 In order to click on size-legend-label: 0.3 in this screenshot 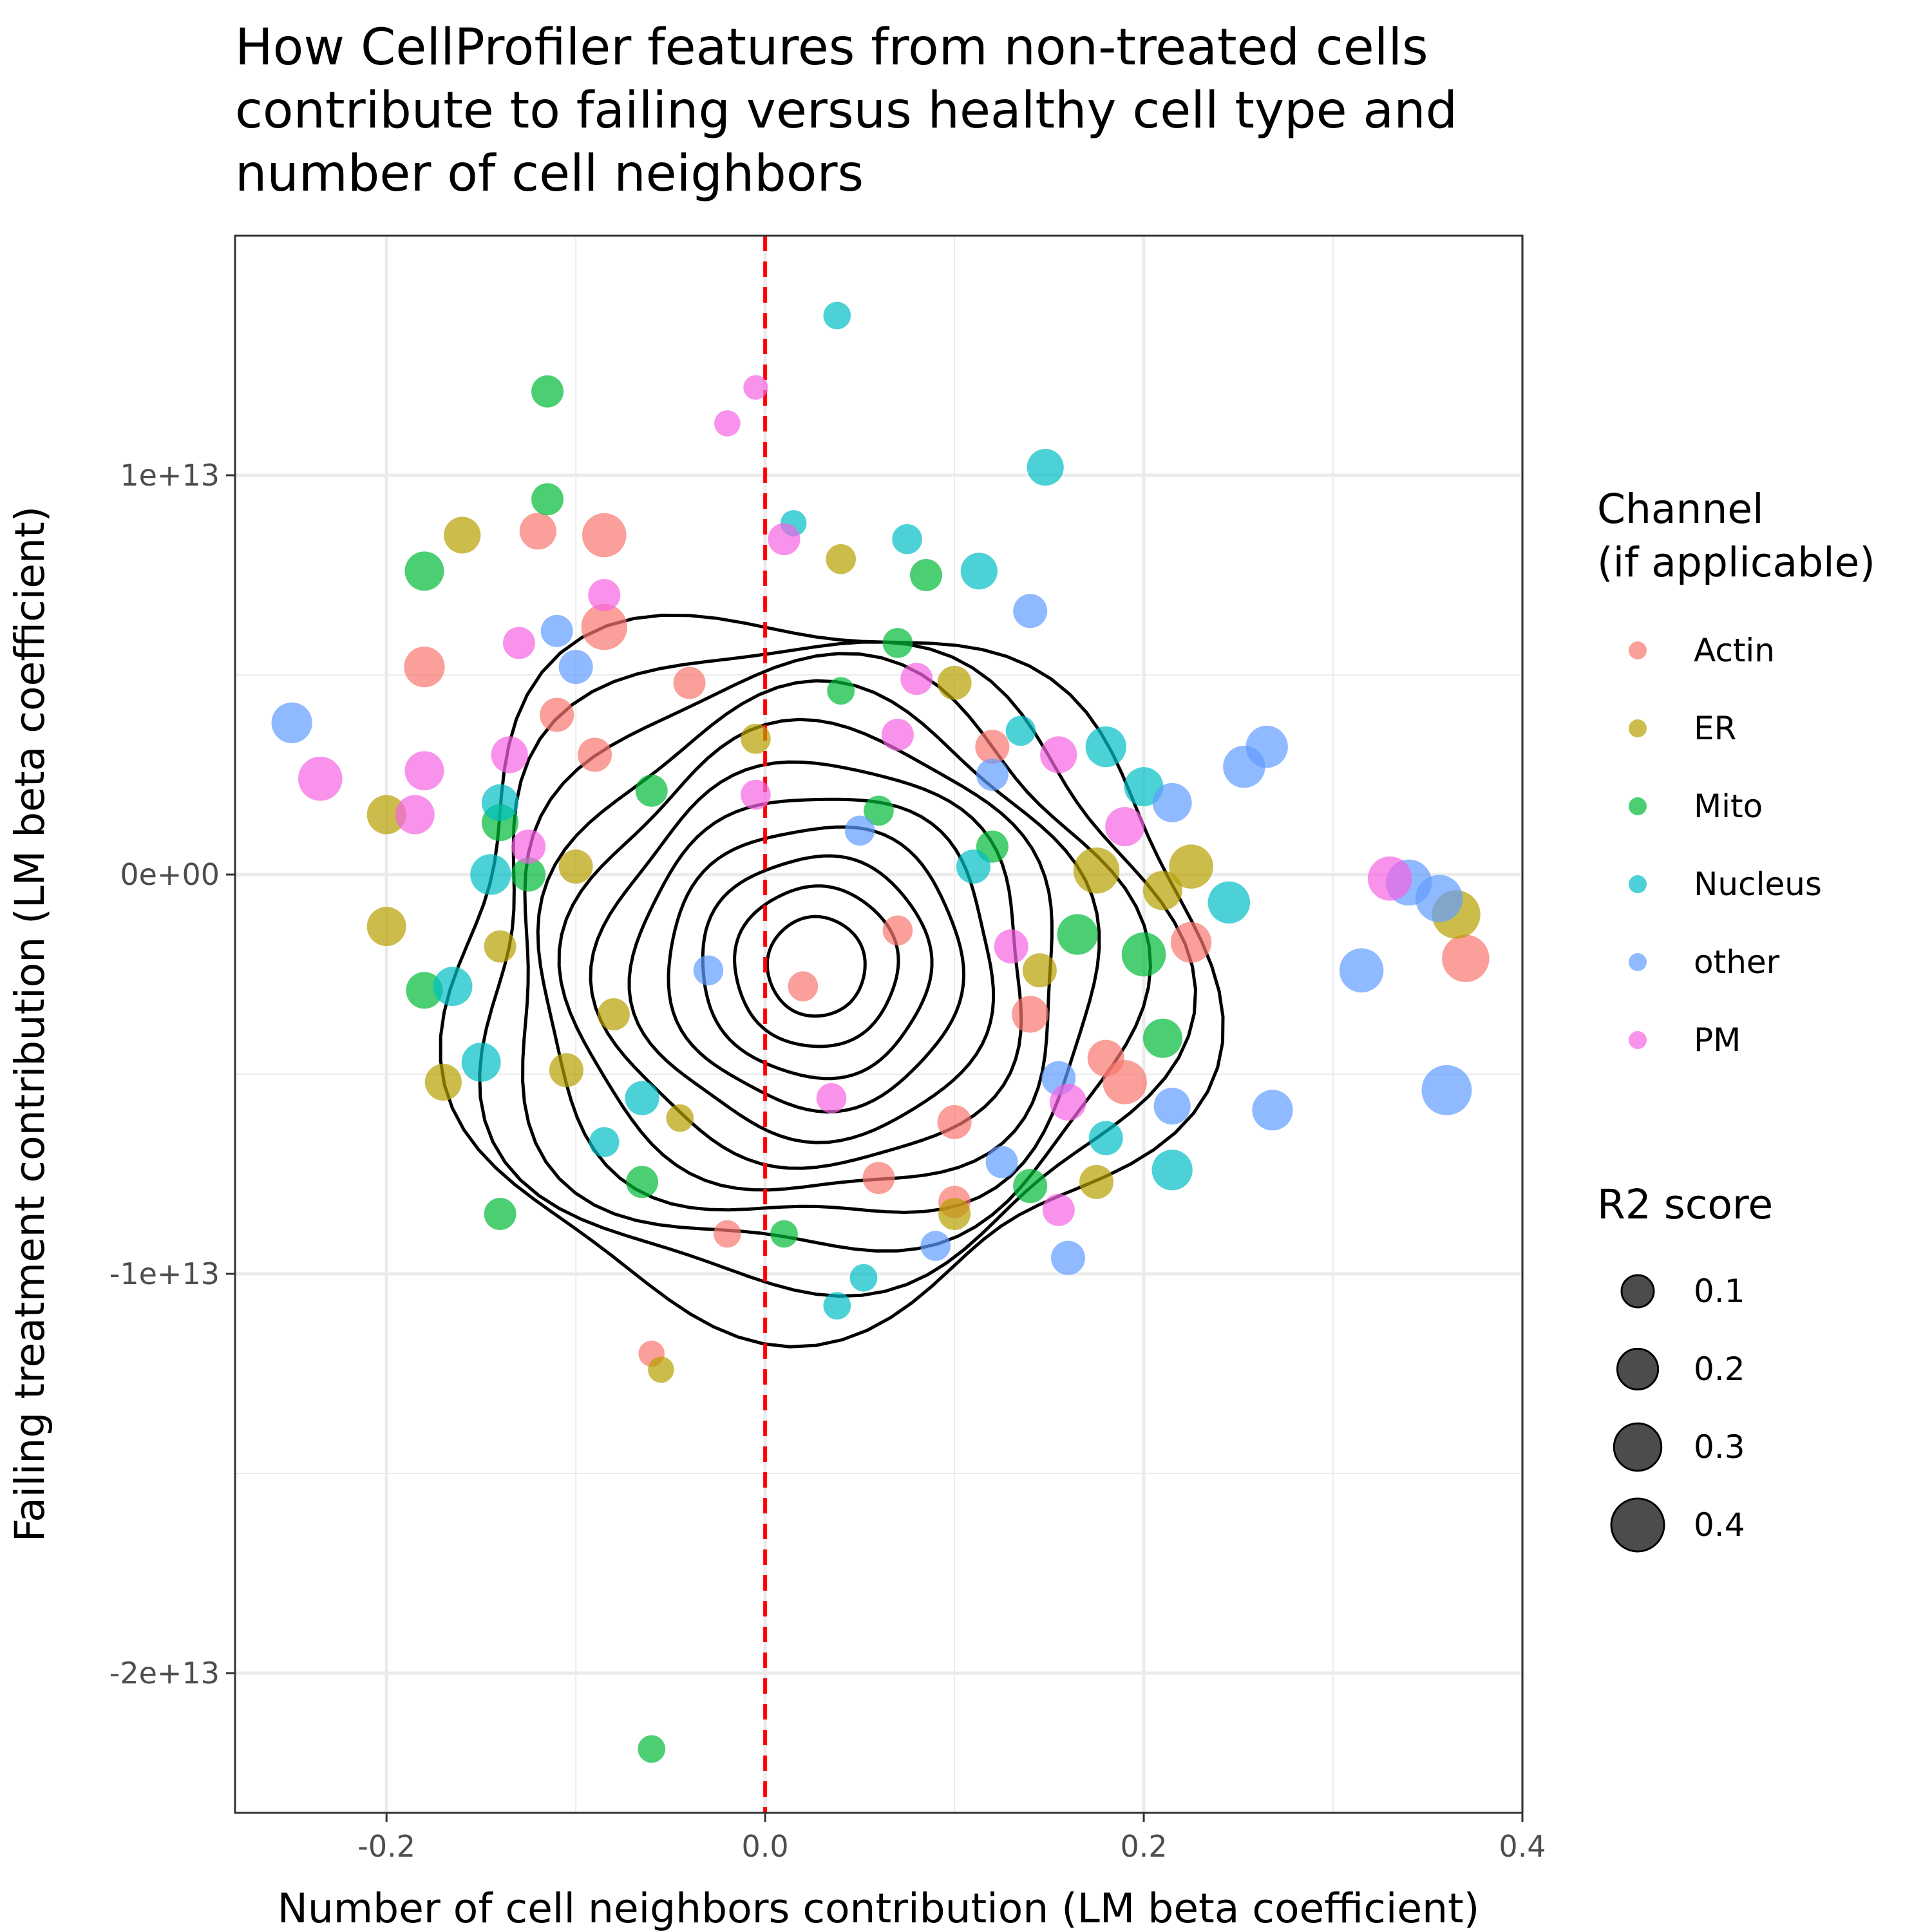, I will do `click(1719, 1447)`.